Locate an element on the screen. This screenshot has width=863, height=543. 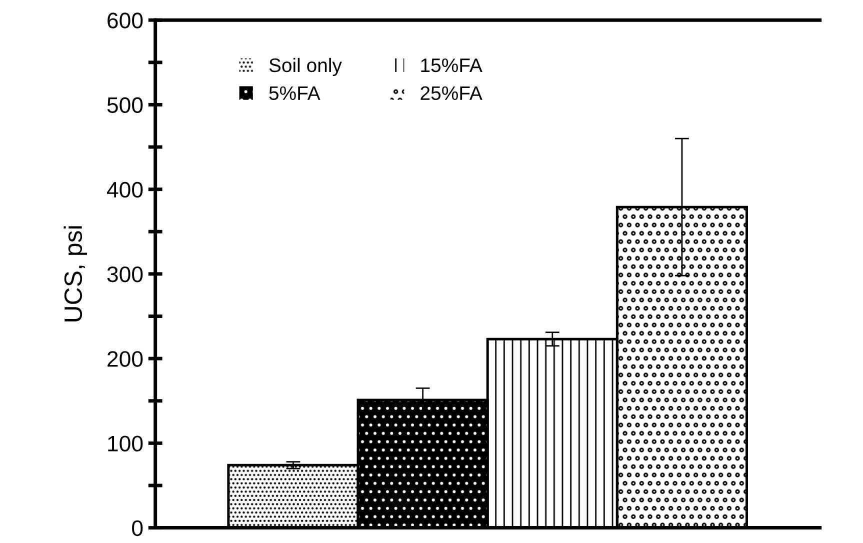
y-axis-title: UCS, psi is located at coordinates (76, 274).